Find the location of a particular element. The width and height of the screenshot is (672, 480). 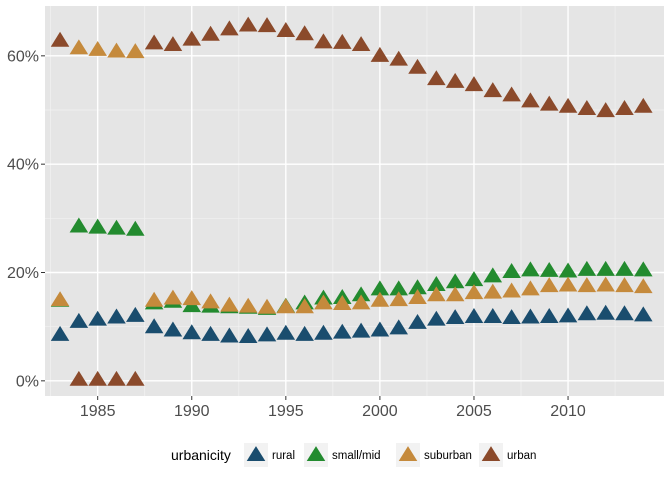

x-tick-label: 1990 is located at coordinates (192, 411).